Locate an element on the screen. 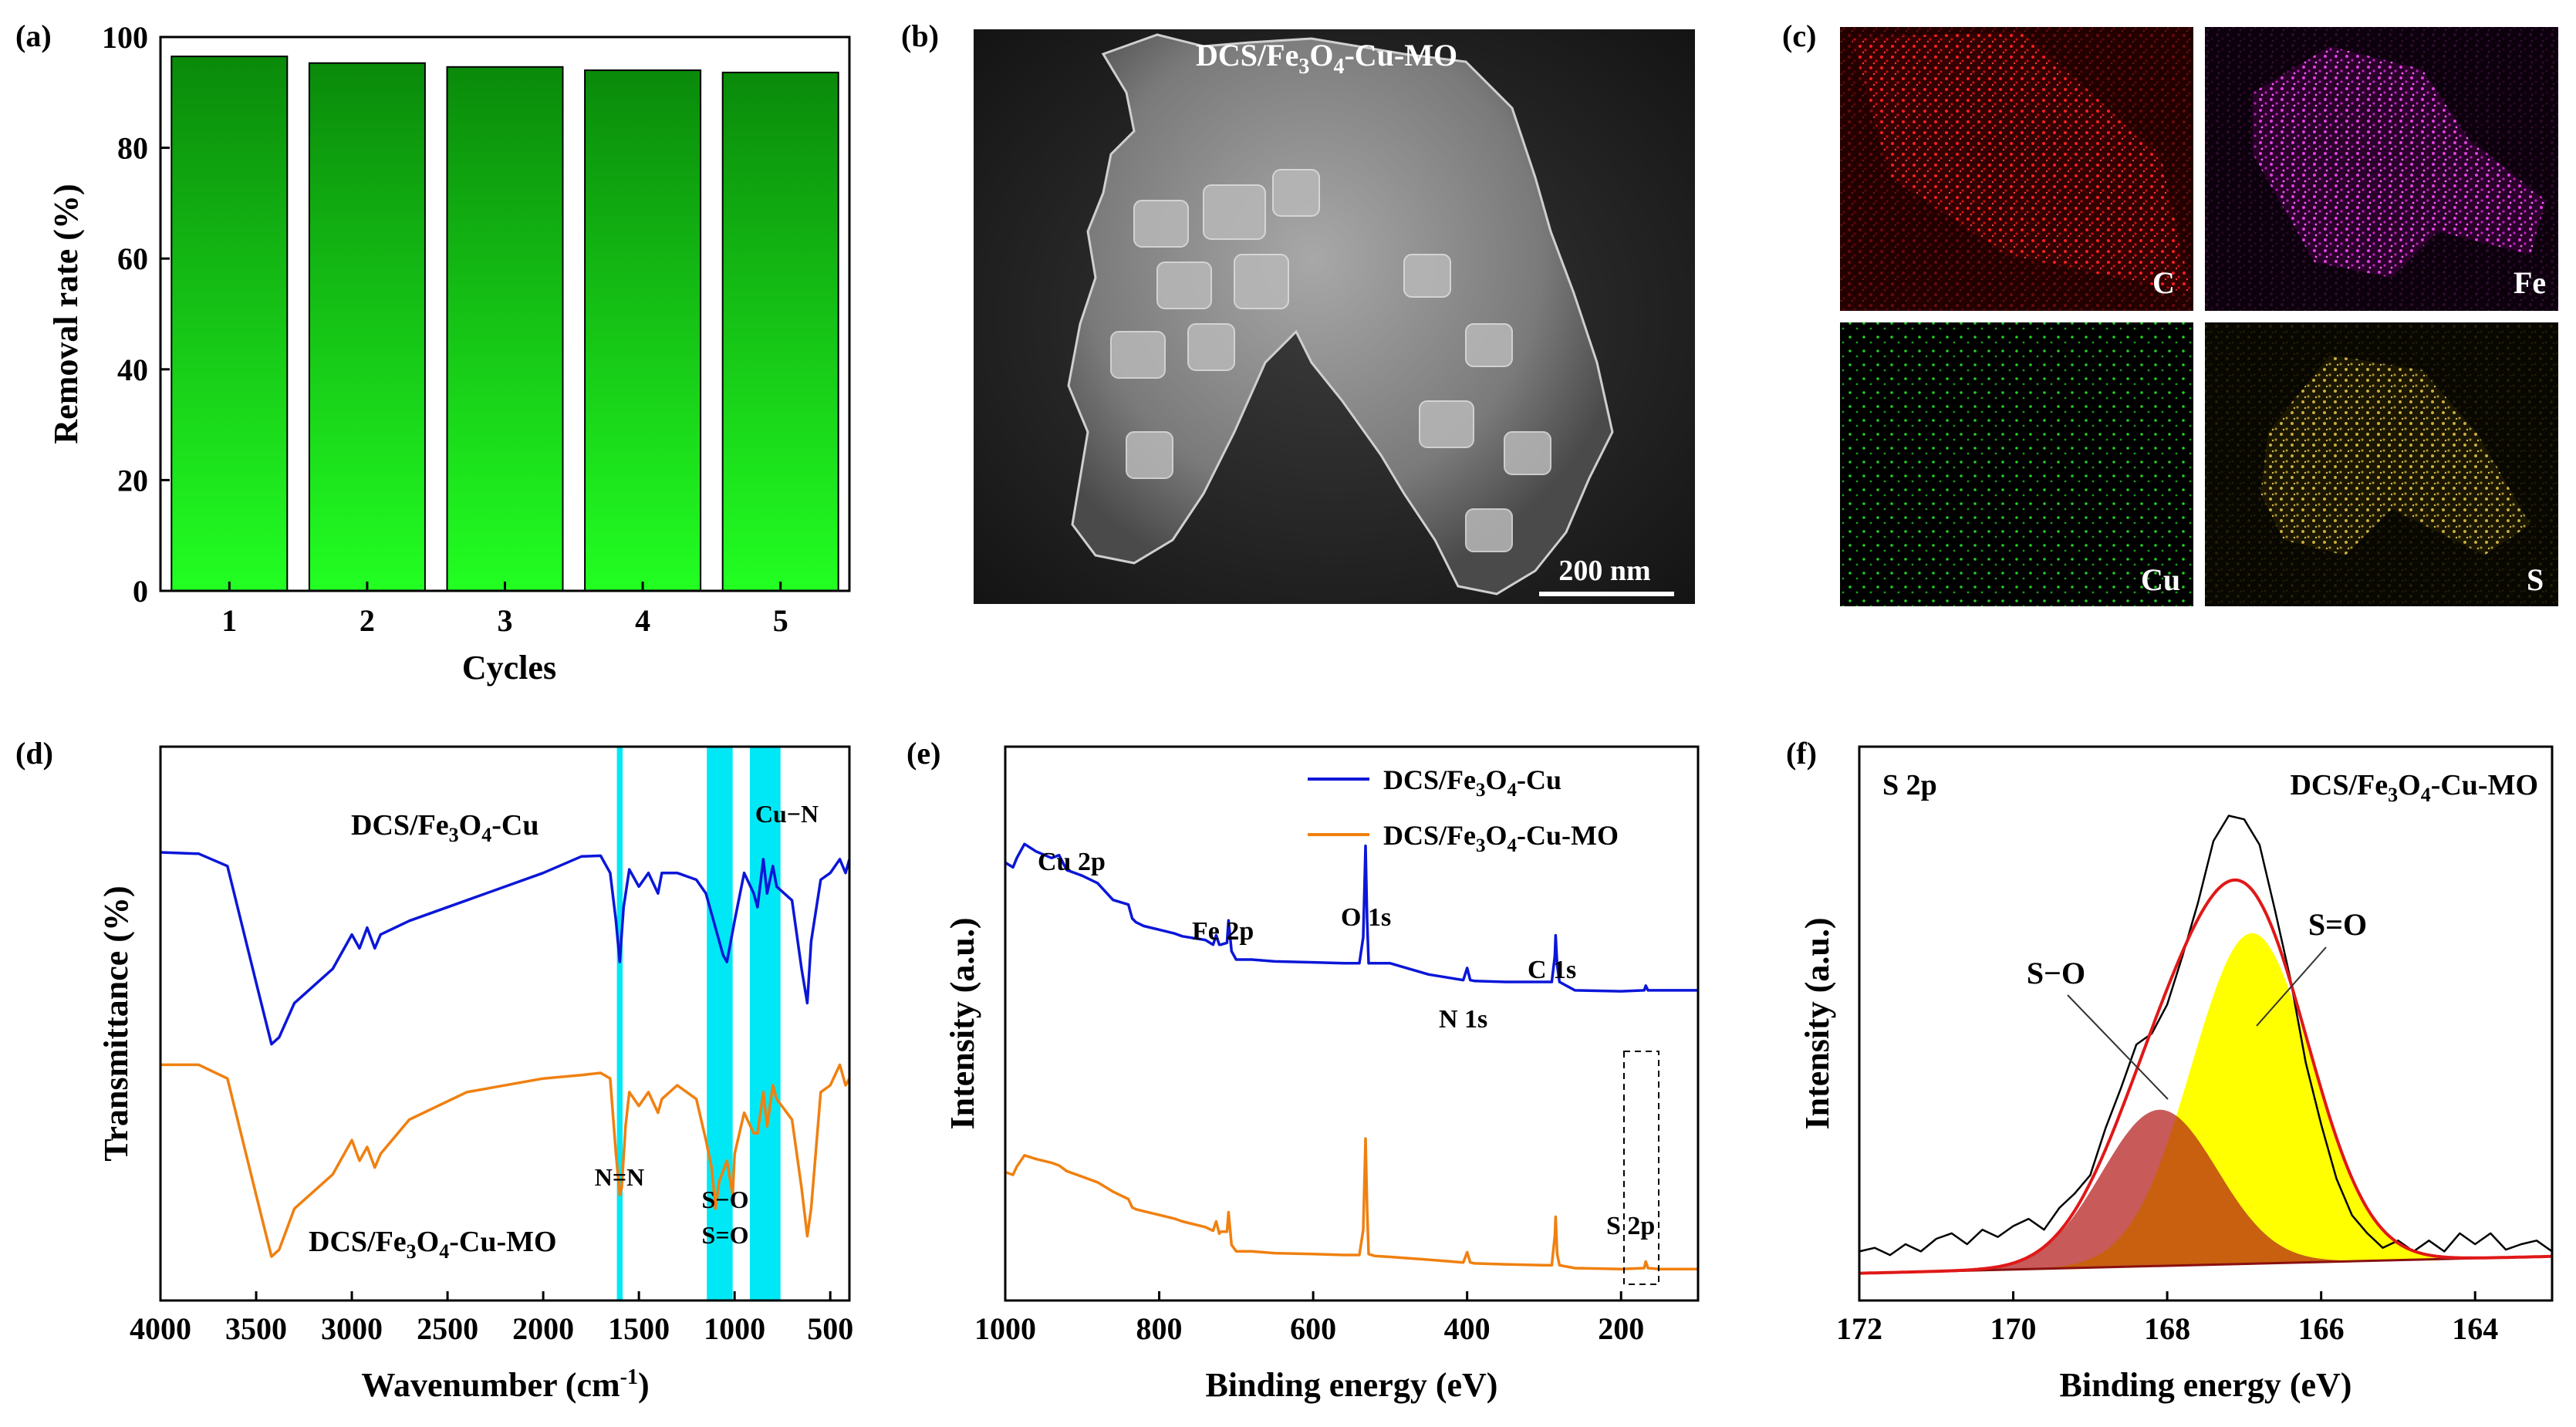 The image size is (2576, 1427). map-tile-fe: Fe is located at coordinates (2381, 169).